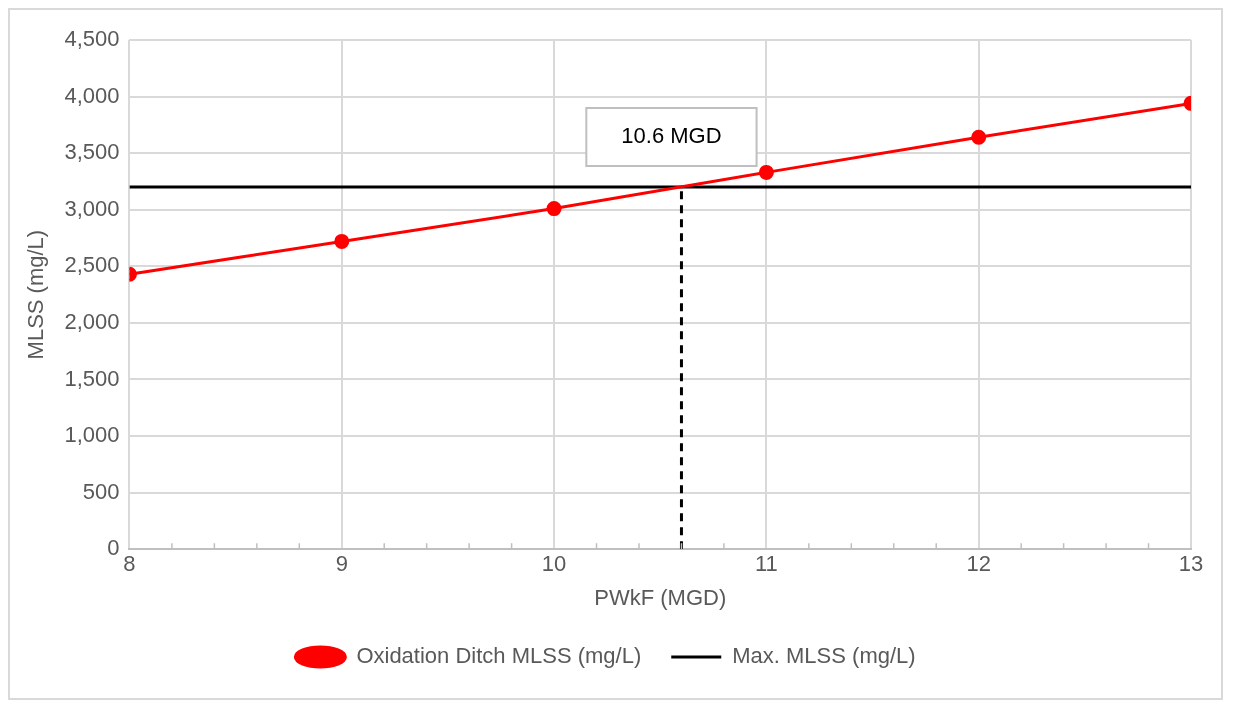  What do you see at coordinates (554, 564) in the screenshot?
I see `x-tick-label: 10` at bounding box center [554, 564].